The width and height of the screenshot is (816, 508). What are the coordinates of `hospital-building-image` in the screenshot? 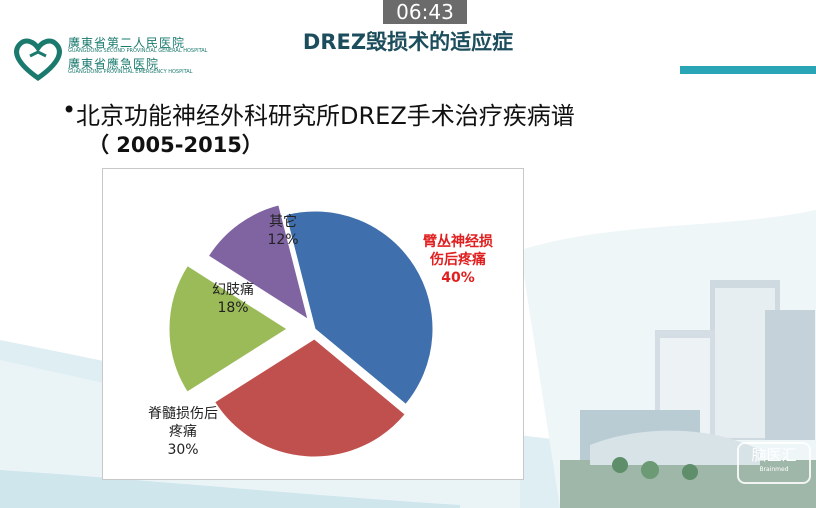 It's located at (688, 394).